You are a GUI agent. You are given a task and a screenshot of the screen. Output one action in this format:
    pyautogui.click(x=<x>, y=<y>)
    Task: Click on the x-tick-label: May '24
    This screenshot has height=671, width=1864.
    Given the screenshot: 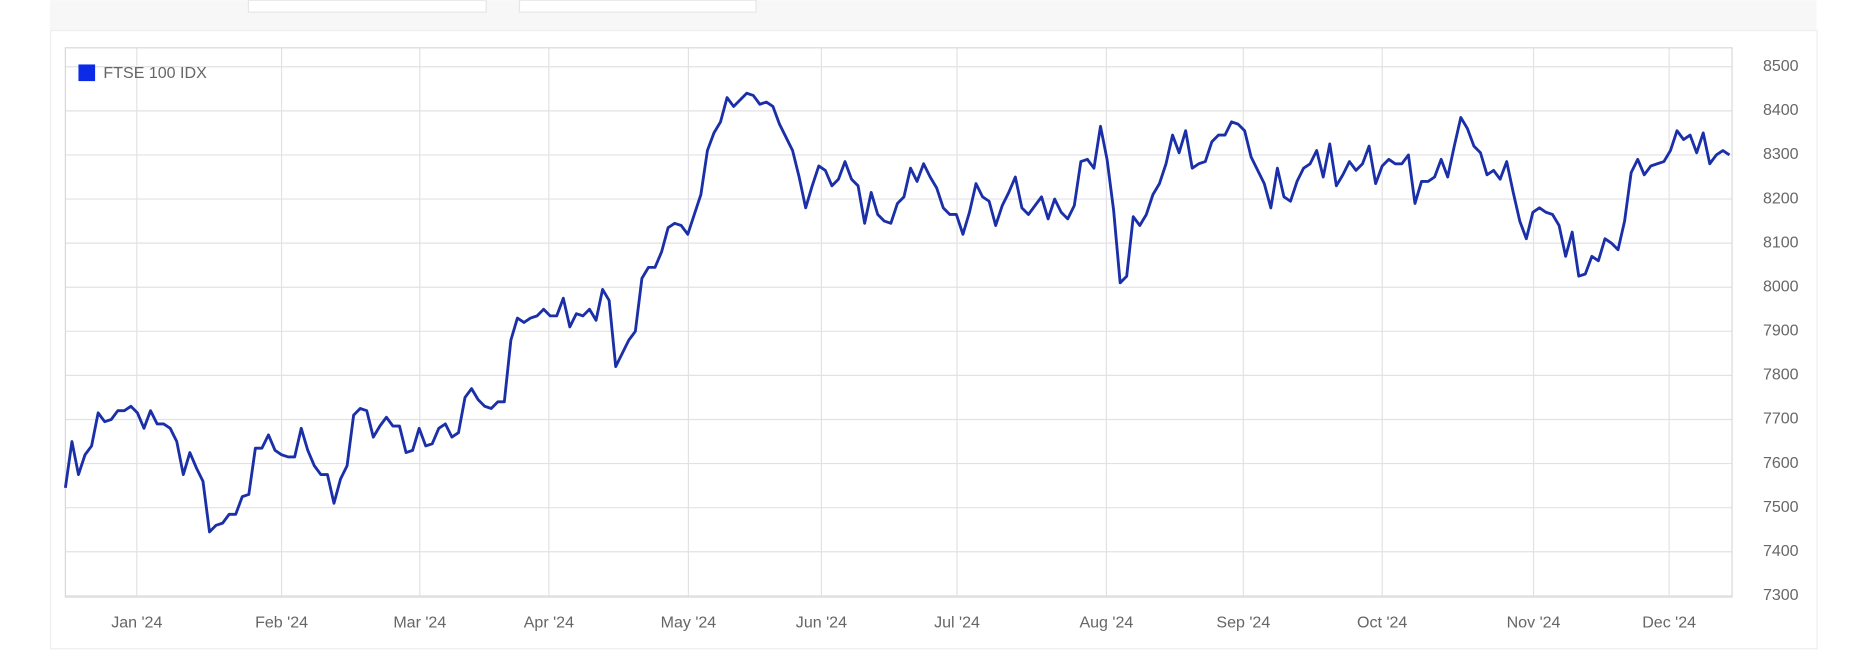 What is the action you would take?
    pyautogui.click(x=689, y=622)
    